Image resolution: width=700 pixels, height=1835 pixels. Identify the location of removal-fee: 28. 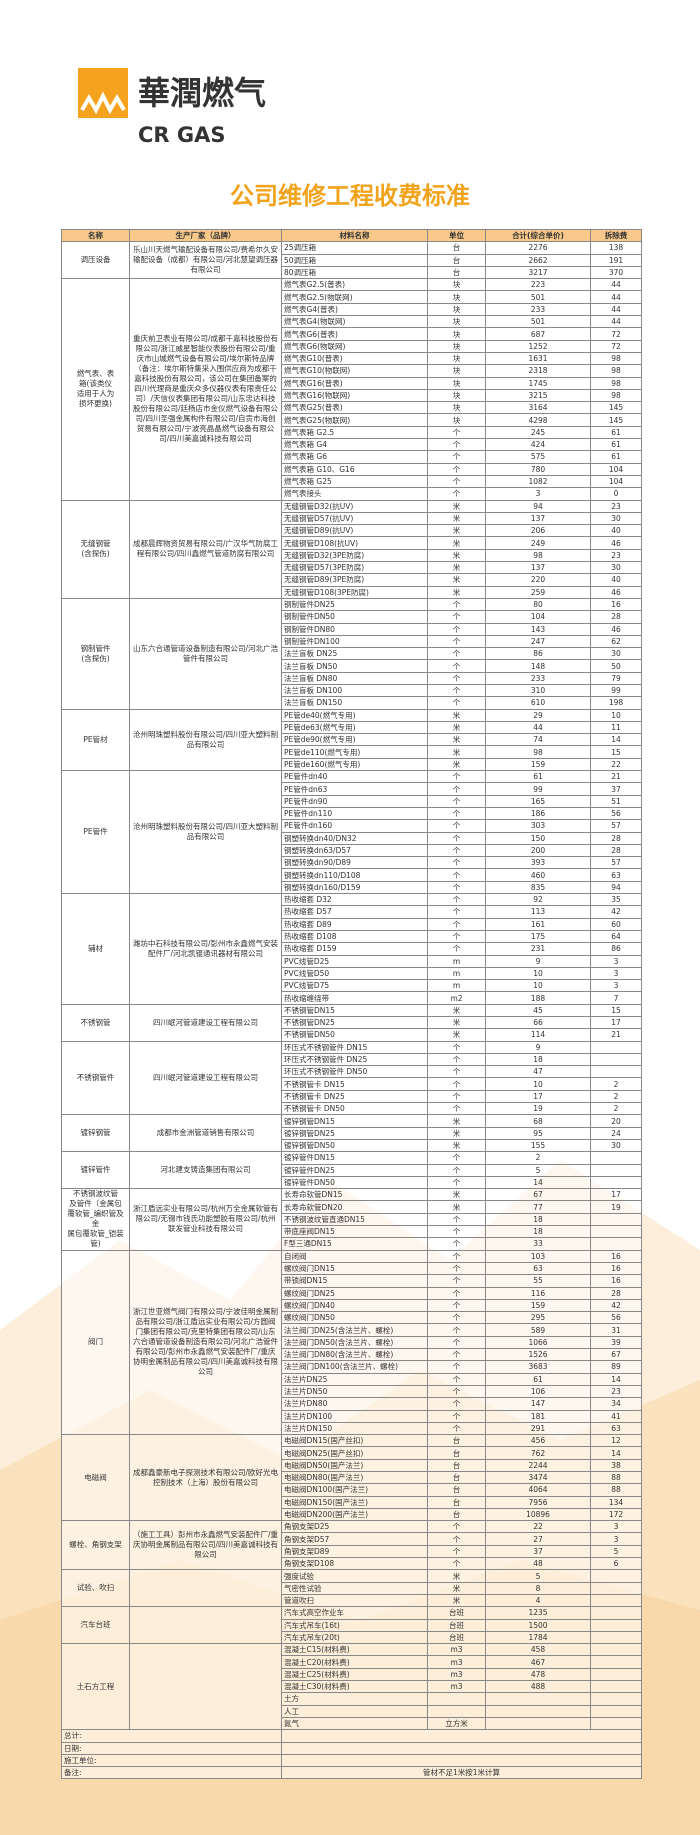
(616, 838).